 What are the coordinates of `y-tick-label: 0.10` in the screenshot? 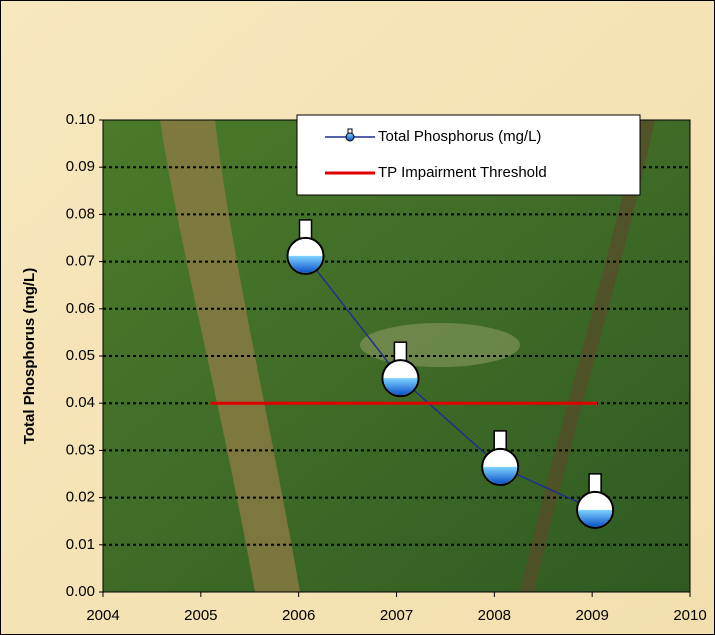 It's located at (80, 119).